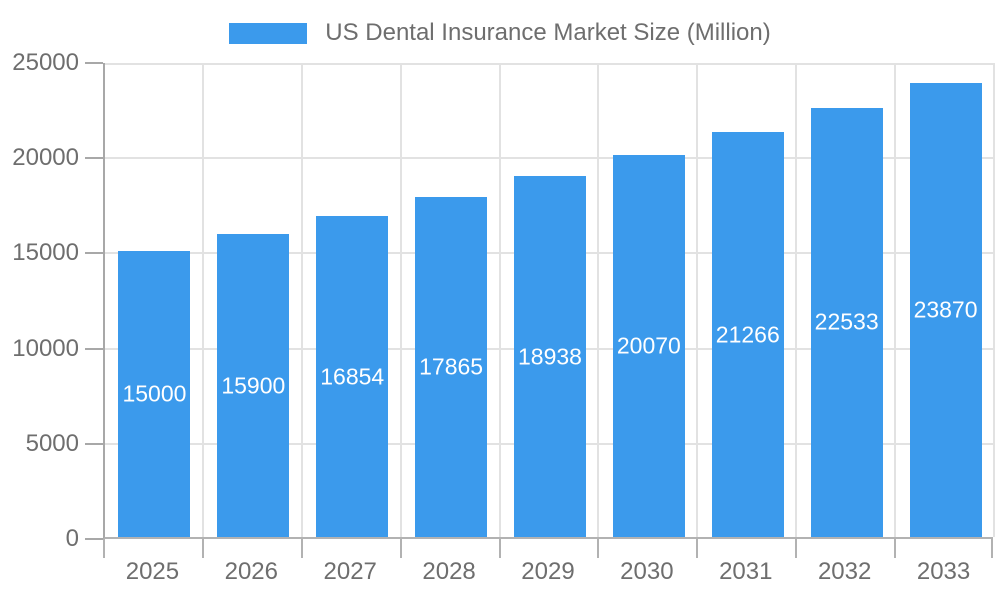  I want to click on x-tick-label: 2025, so click(152, 571).